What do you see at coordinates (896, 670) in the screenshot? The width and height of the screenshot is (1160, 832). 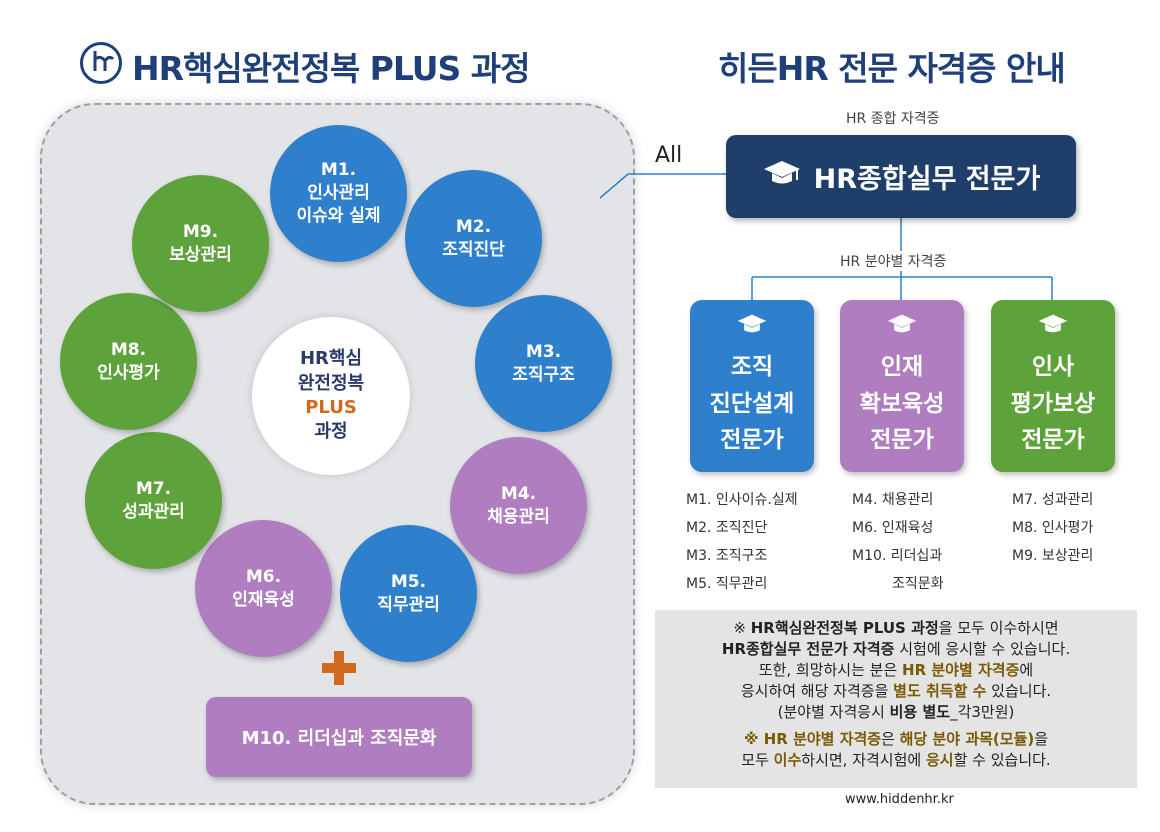 I see `notice-line-3: 또한, 희망하시는 분은 HR 분야별 자격증에` at bounding box center [896, 670].